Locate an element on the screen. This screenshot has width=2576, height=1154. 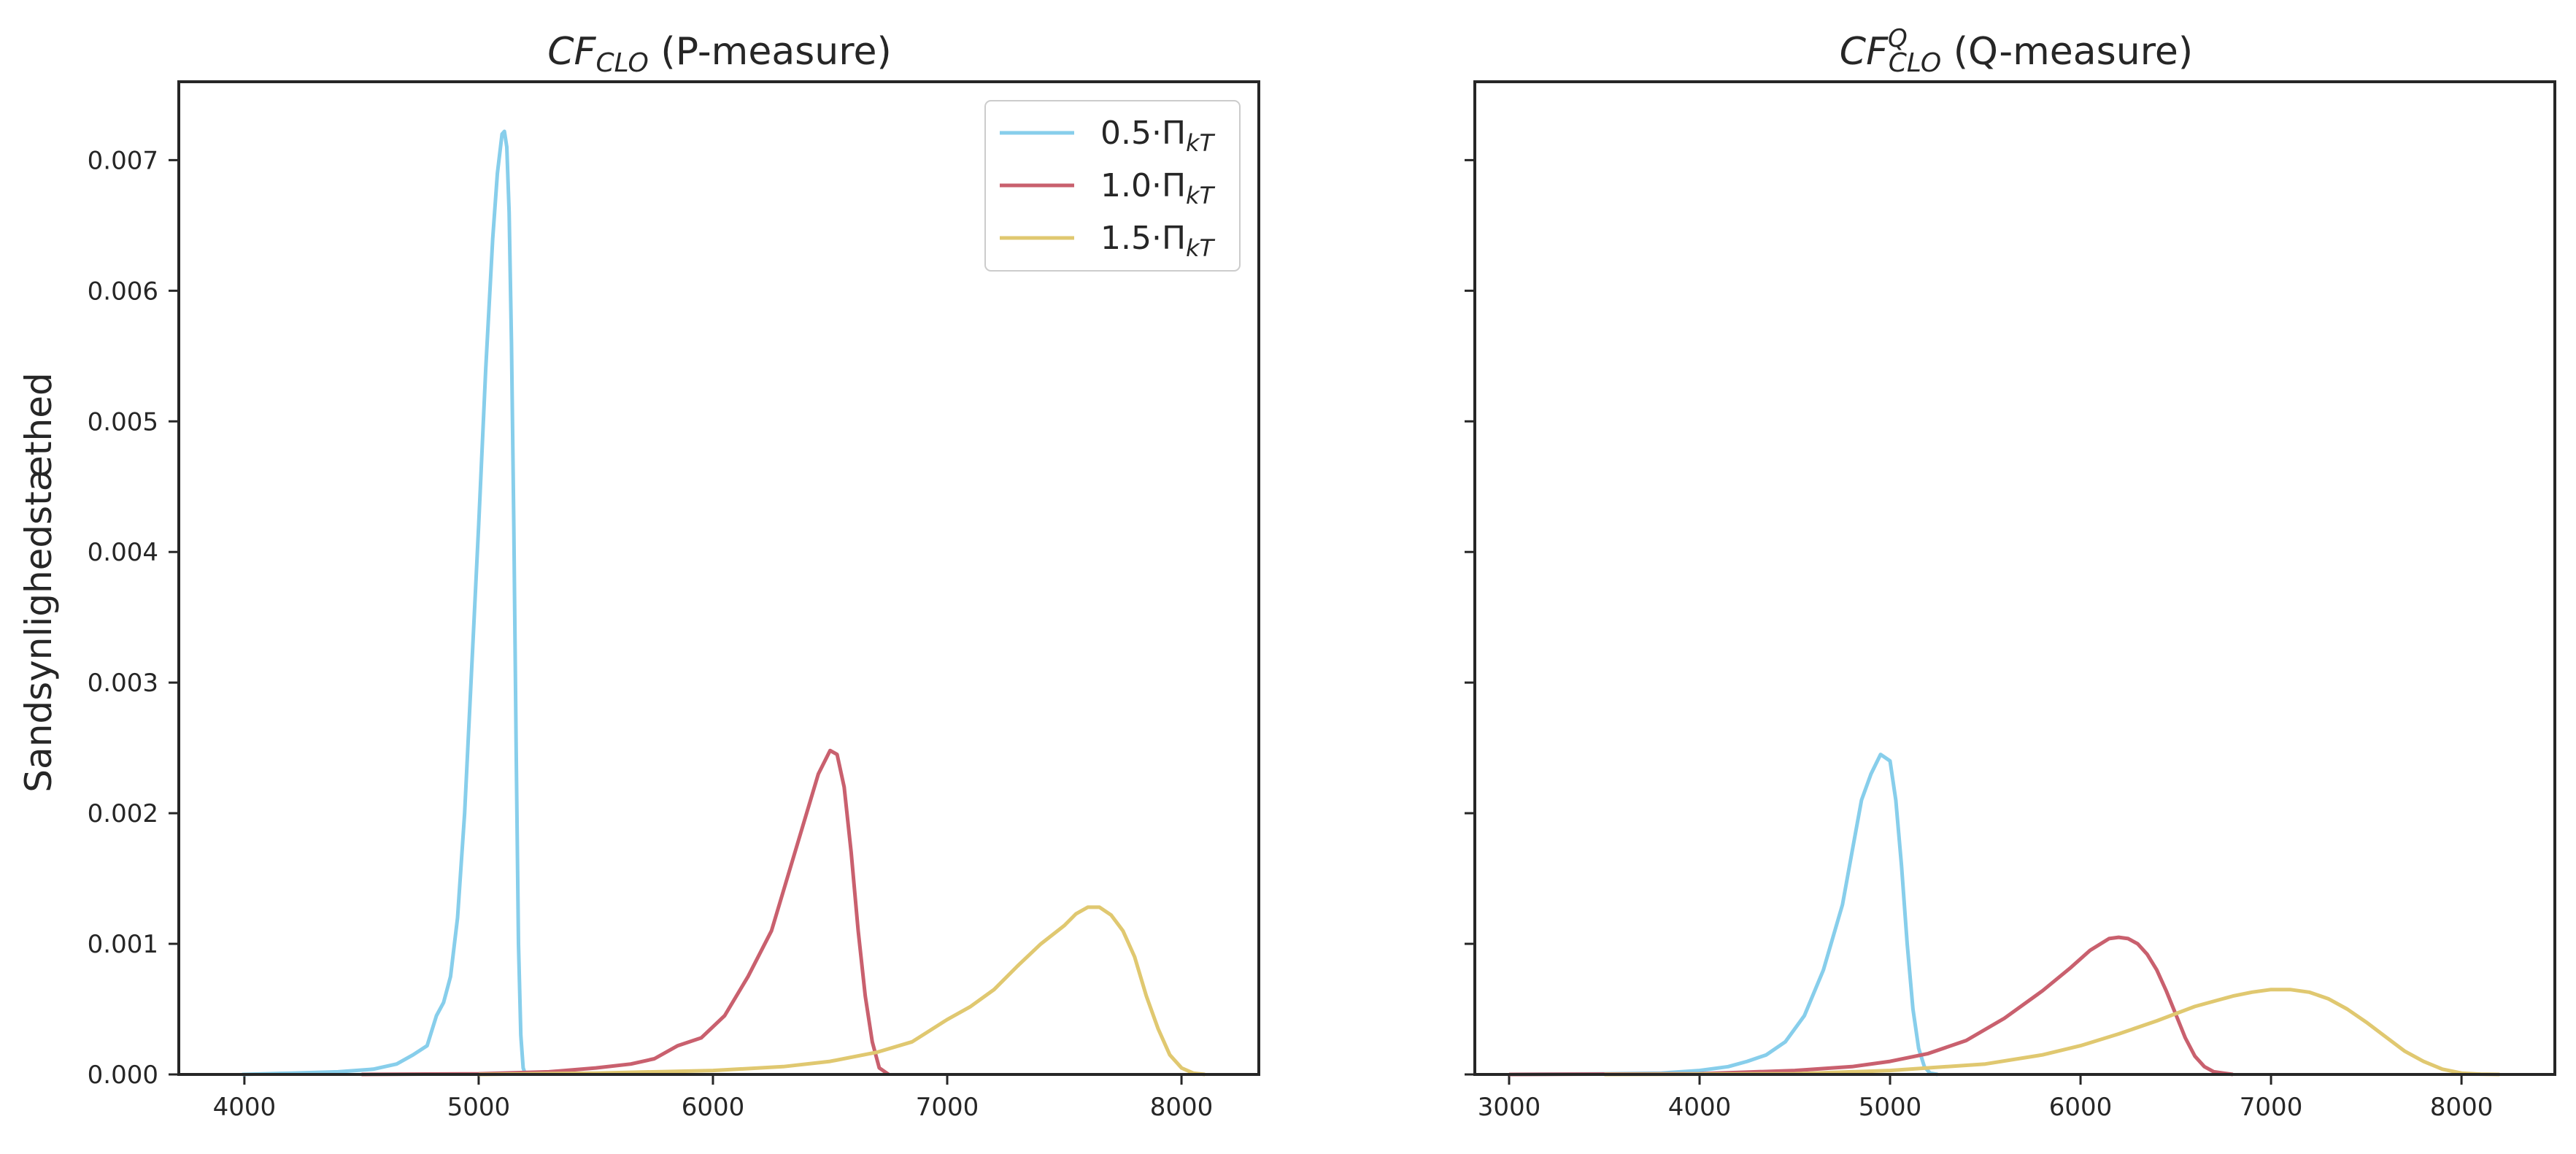
legend-label-1.0: 1.0·ΠkT is located at coordinates (1158, 188).